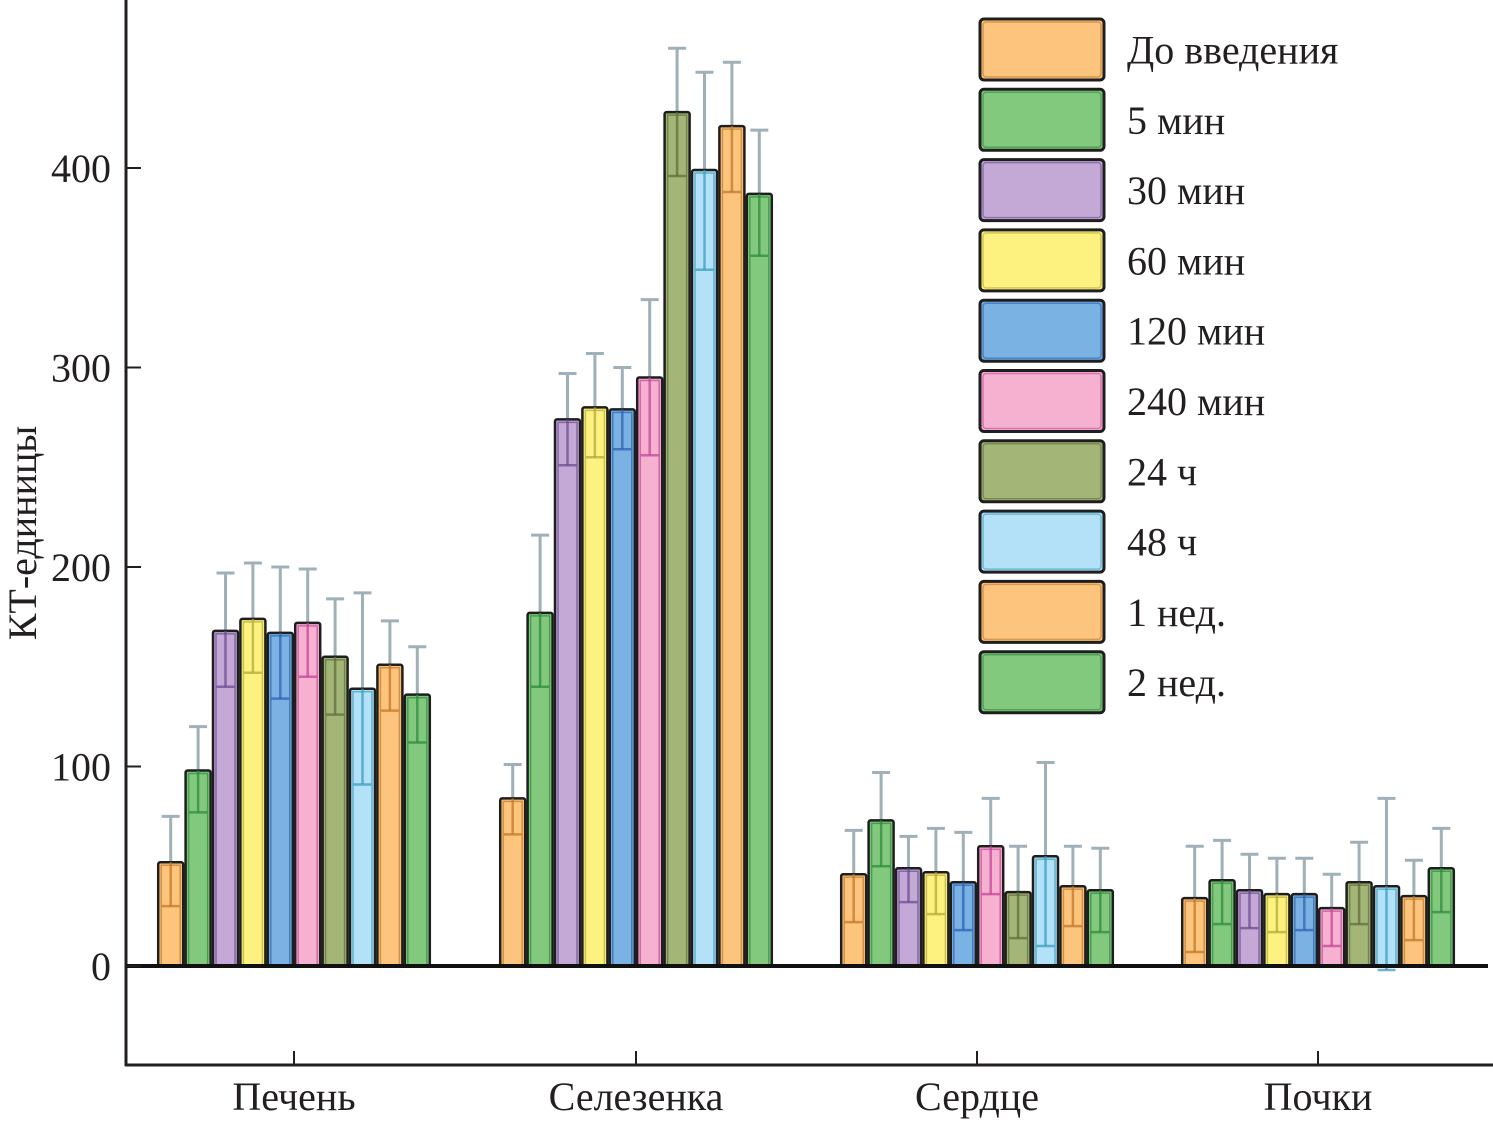 This screenshot has width=1493, height=1123. I want to click on legend-item: 1 нед., so click(1102, 611).